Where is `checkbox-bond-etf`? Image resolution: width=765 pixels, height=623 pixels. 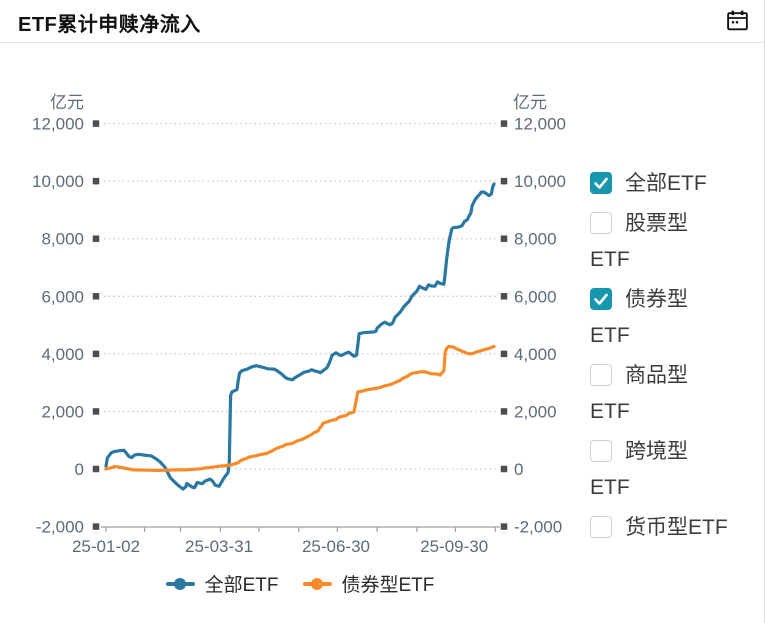
checkbox-bond-etf is located at coordinates (601, 299).